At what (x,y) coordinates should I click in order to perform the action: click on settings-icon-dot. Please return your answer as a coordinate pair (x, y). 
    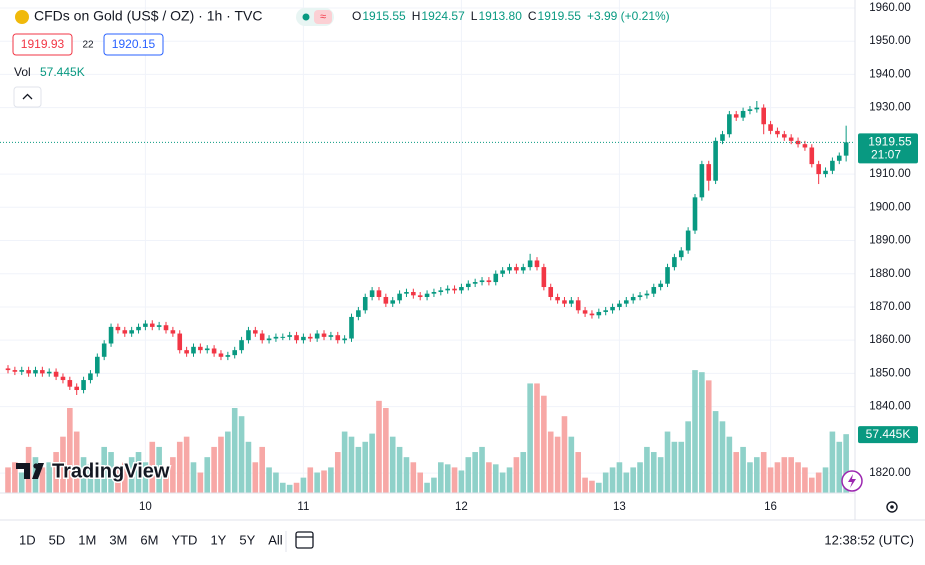
    Looking at the image, I should click on (892, 507).